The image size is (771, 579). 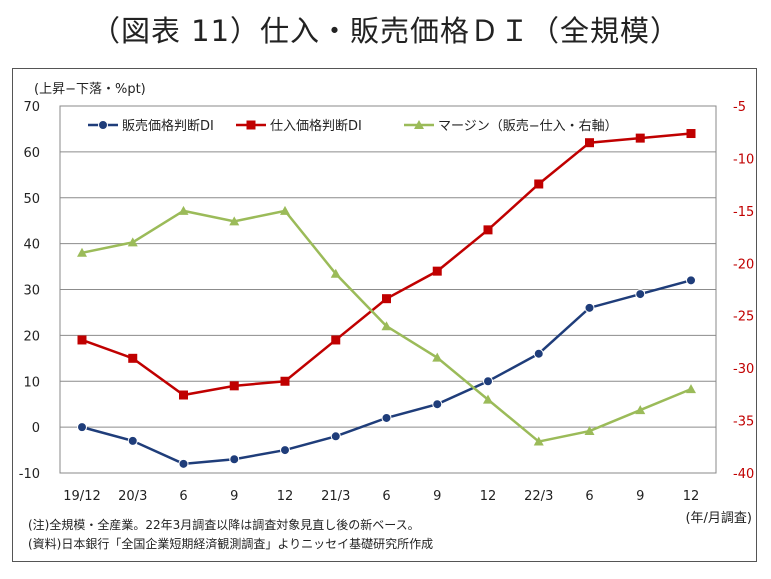 What do you see at coordinates (335, 496) in the screenshot?
I see `x-tick-label: 21/3` at bounding box center [335, 496].